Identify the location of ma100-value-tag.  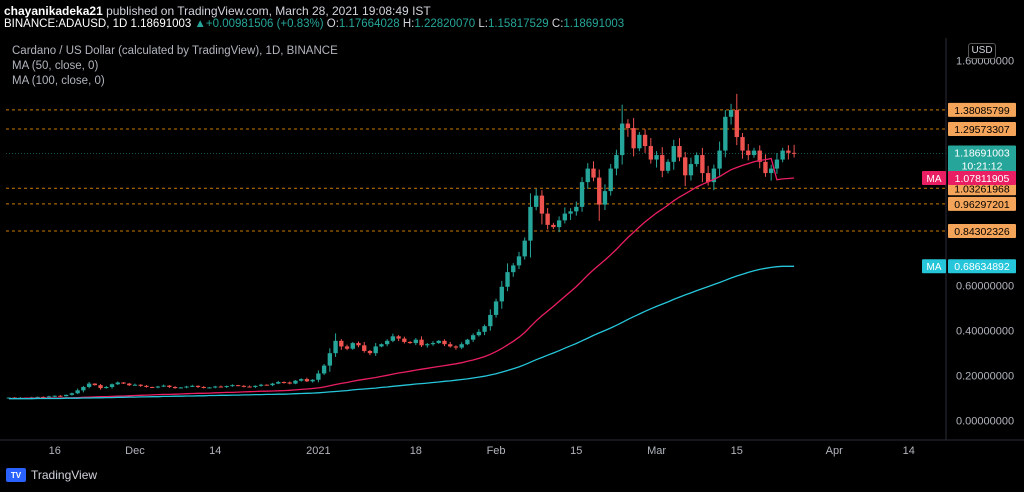
(982, 266).